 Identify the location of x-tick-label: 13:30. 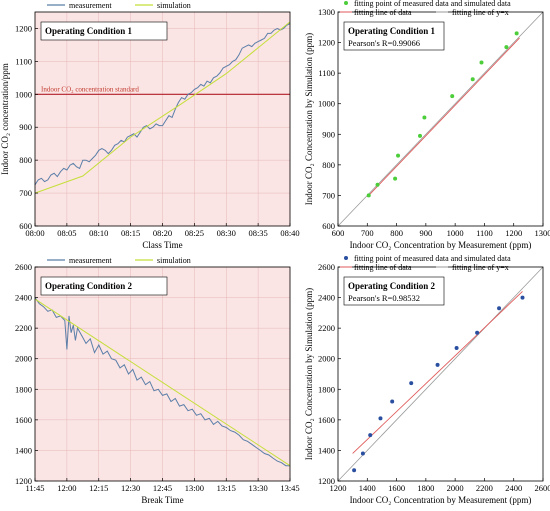
(257, 488).